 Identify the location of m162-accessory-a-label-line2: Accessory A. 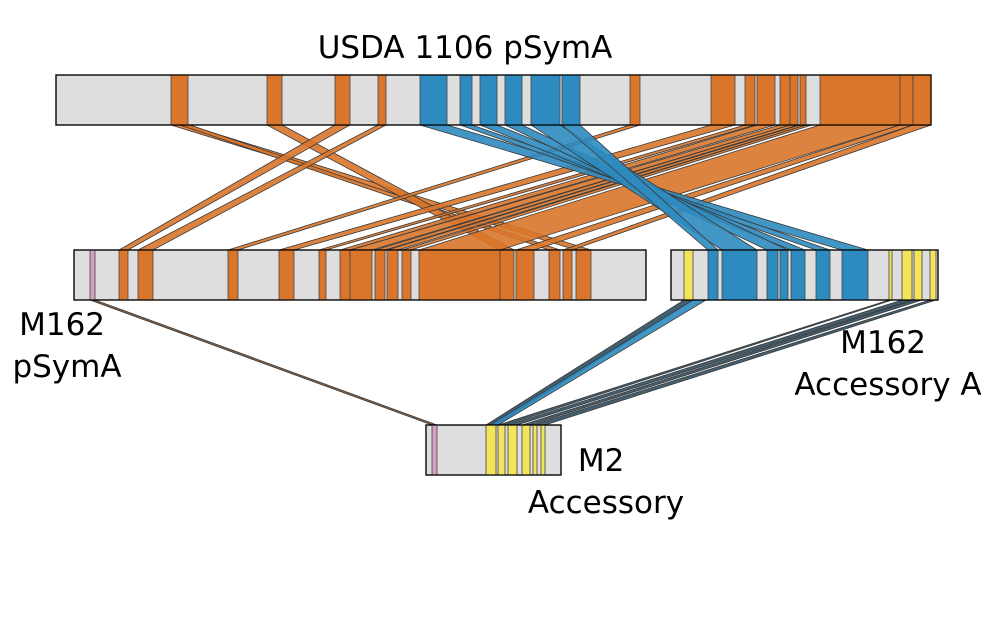
(887, 385).